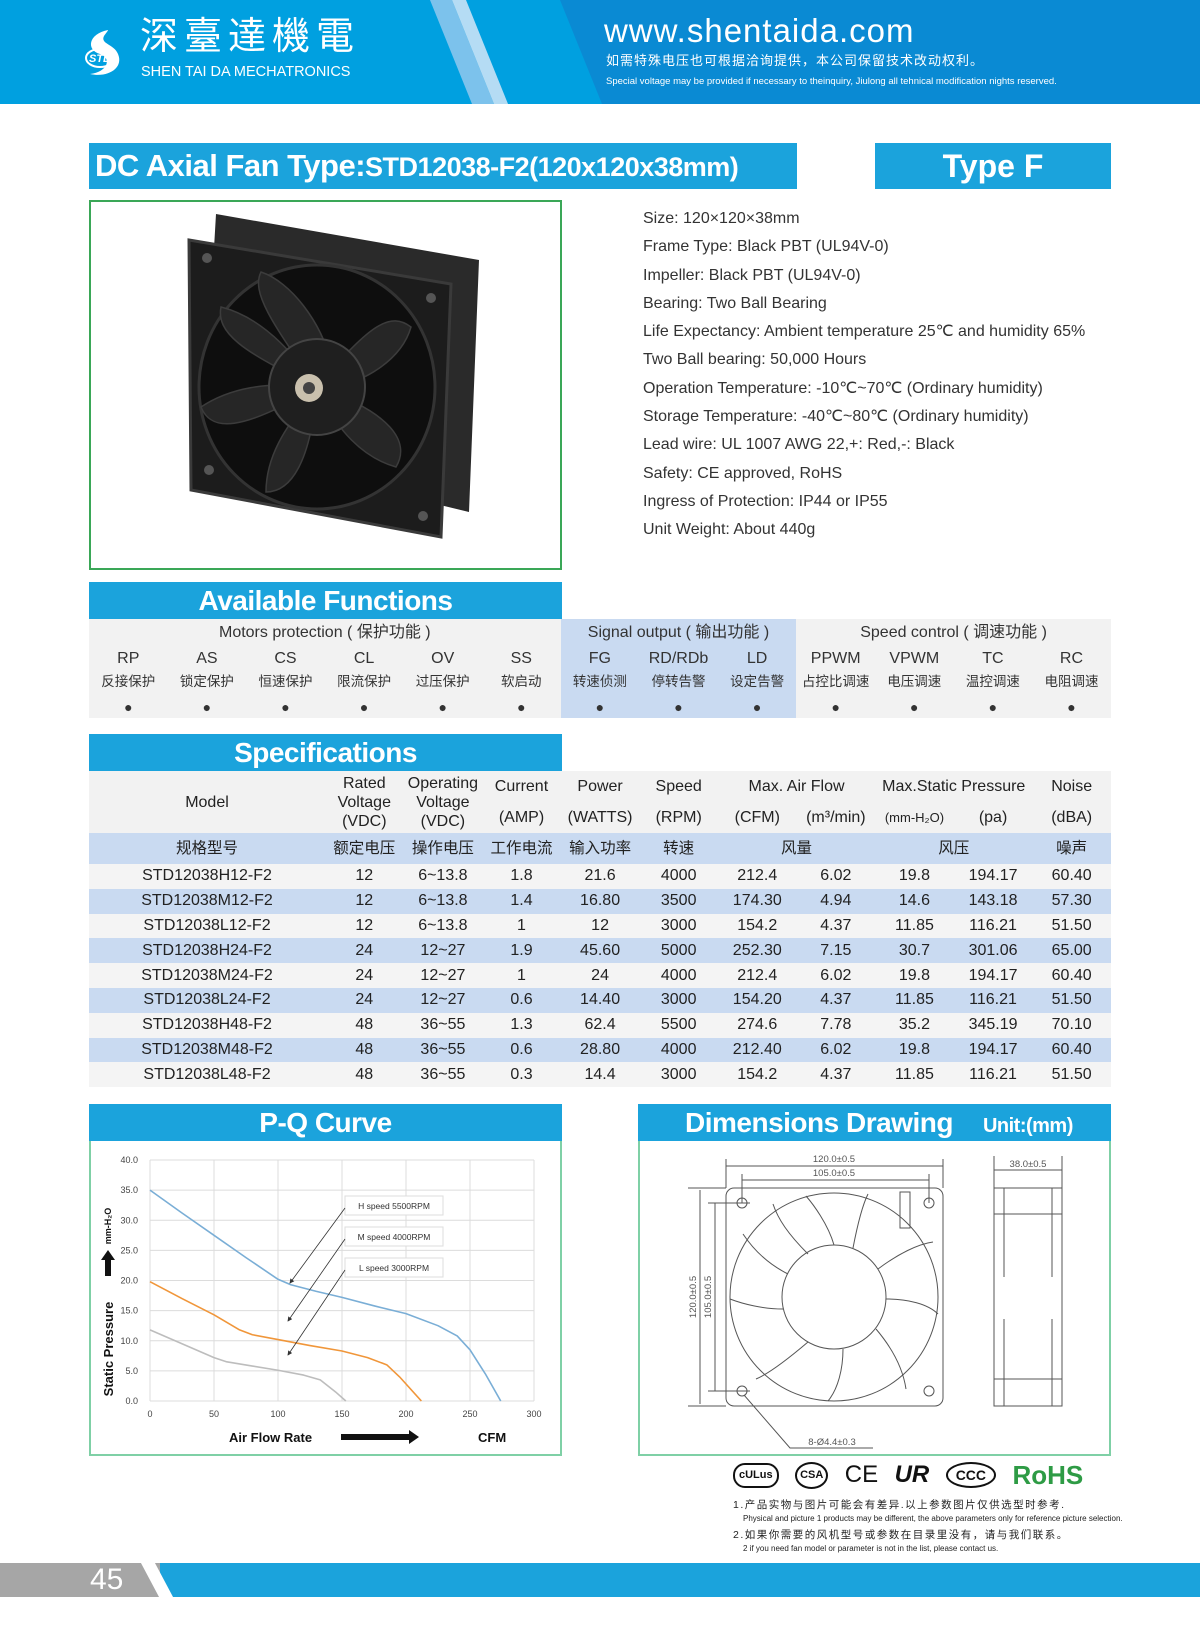 This screenshot has height=1630, width=1200. I want to click on brand-name-cn: 深臺達機電, so click(250, 36).